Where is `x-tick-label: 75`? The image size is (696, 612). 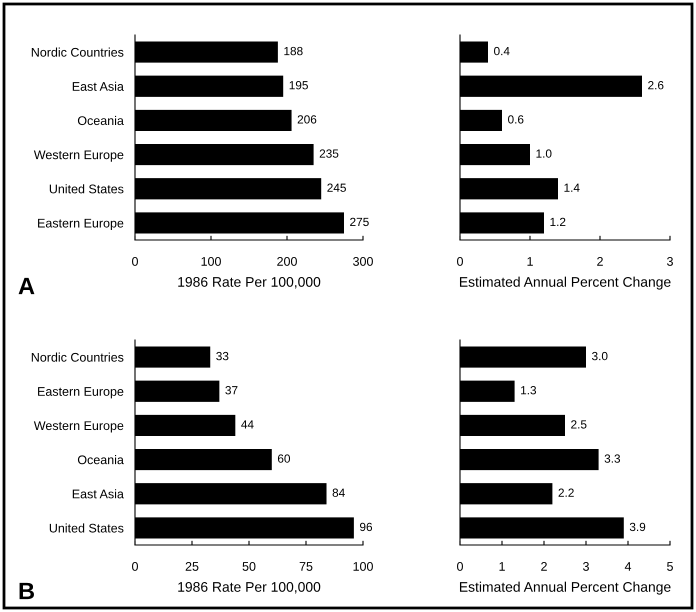 x-tick-label: 75 is located at coordinates (306, 566).